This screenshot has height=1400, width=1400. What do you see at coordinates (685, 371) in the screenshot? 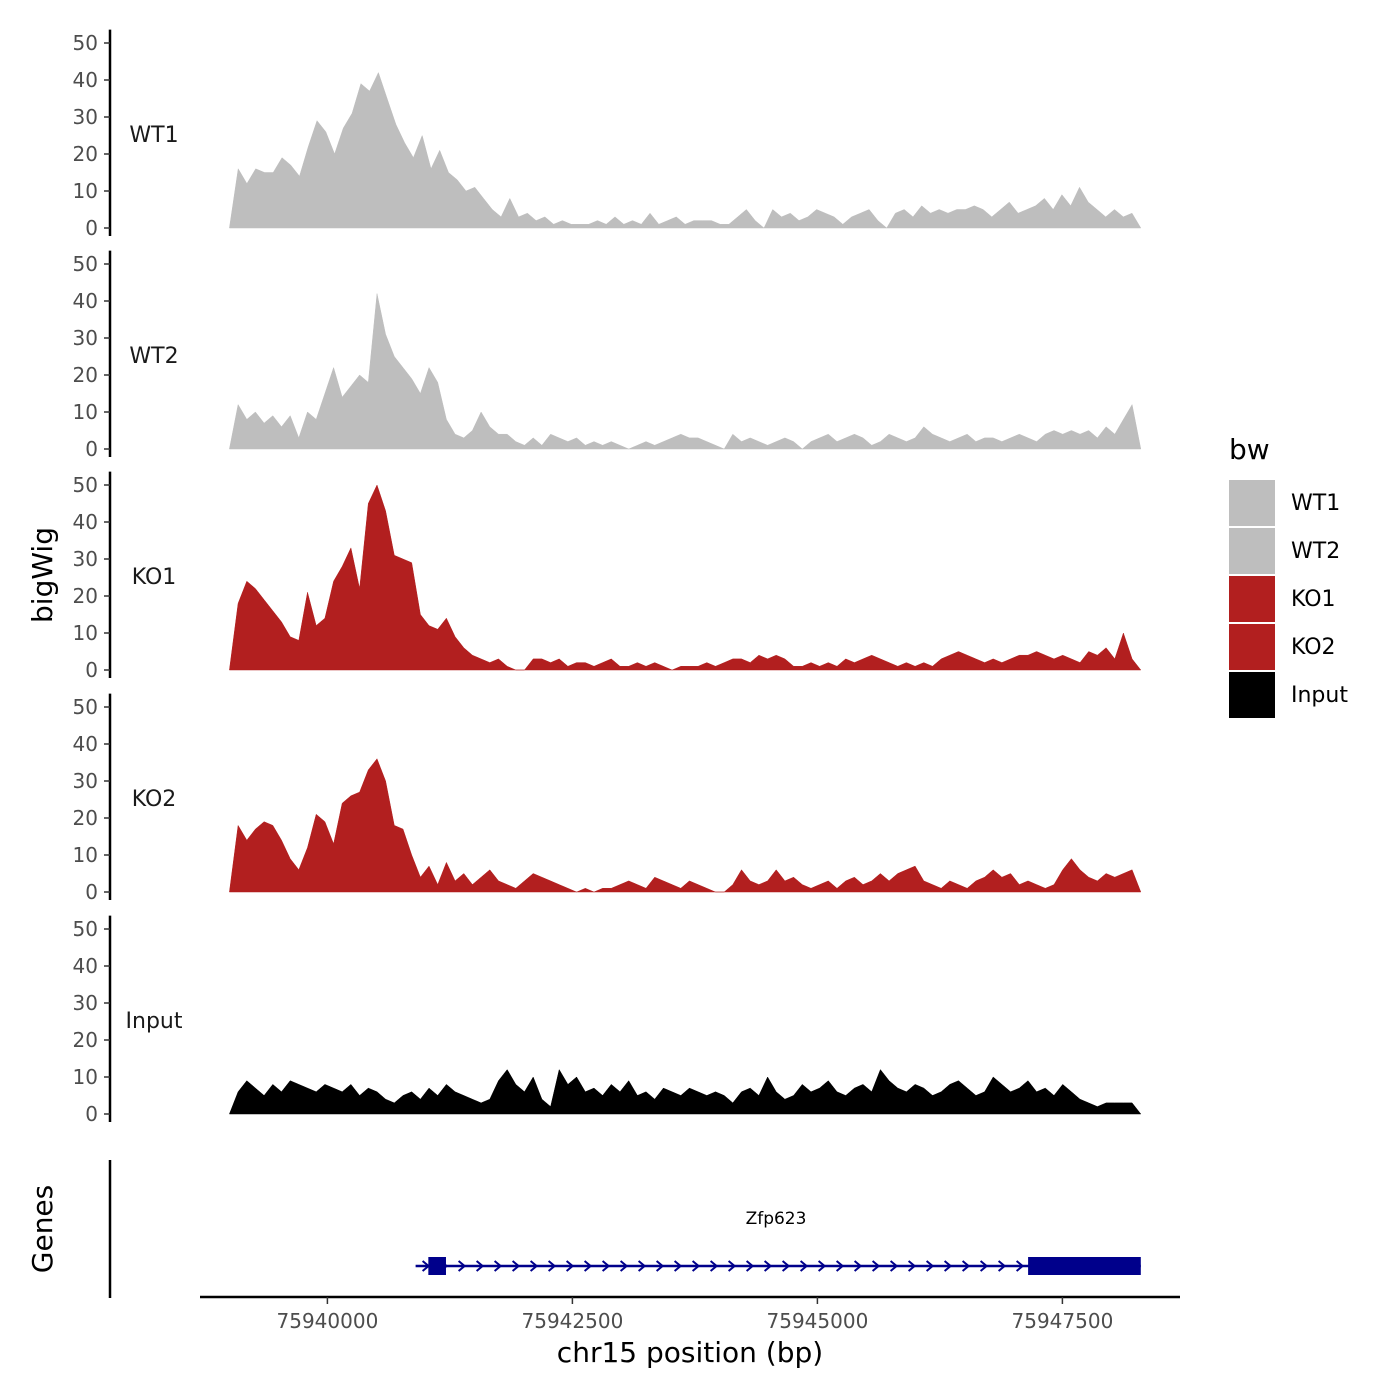
I see `track-wt2-signal-area` at bounding box center [685, 371].